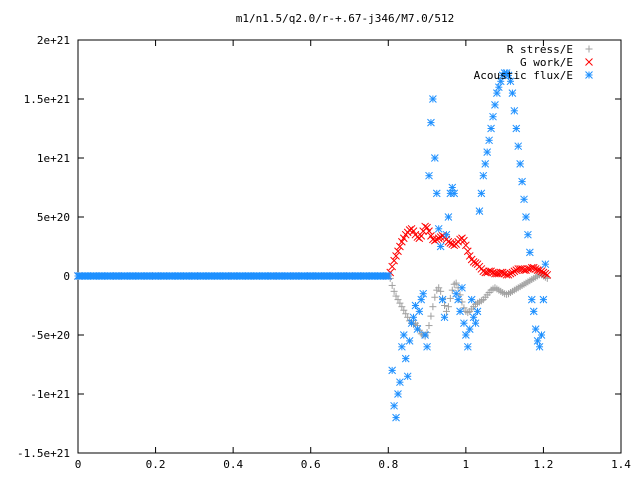 The height and width of the screenshot is (480, 640). I want to click on x-tick-label: 0.4, so click(233, 464).